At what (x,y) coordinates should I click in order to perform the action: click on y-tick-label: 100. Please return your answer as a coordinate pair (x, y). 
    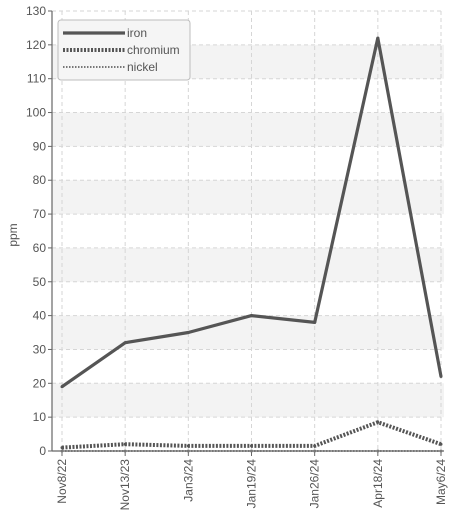
    Looking at the image, I should click on (36, 113).